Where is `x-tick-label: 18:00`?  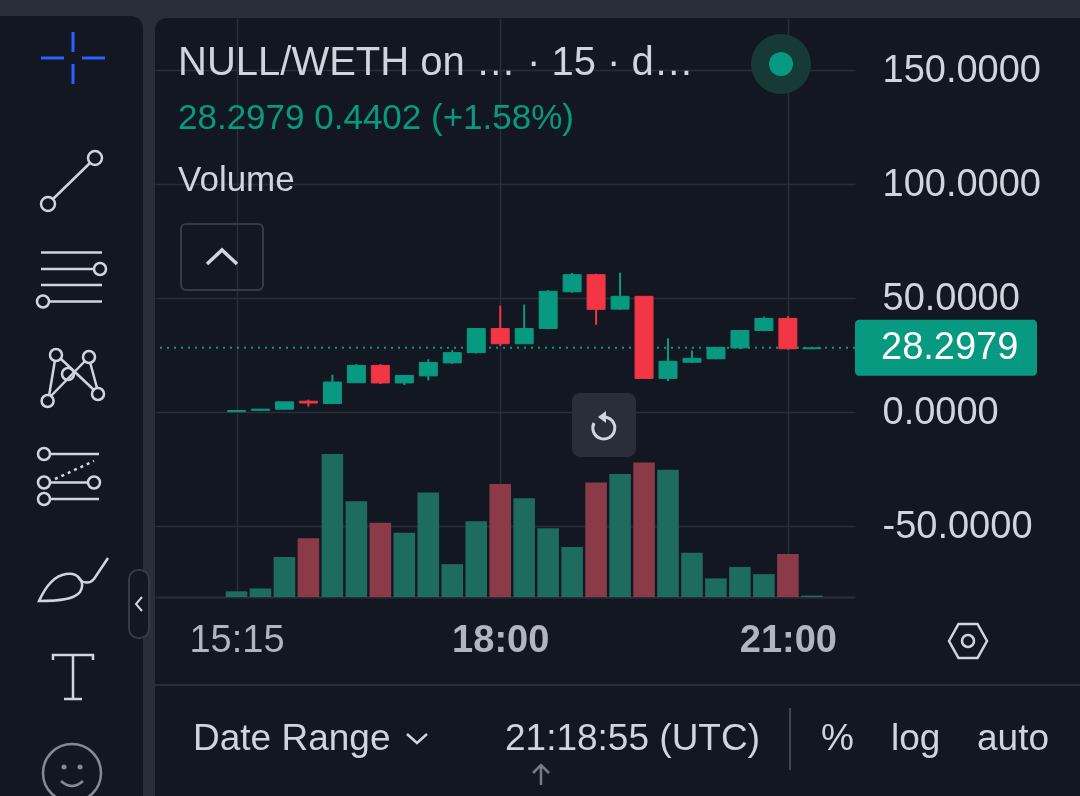
x-tick-label: 18:00 is located at coordinates (501, 638).